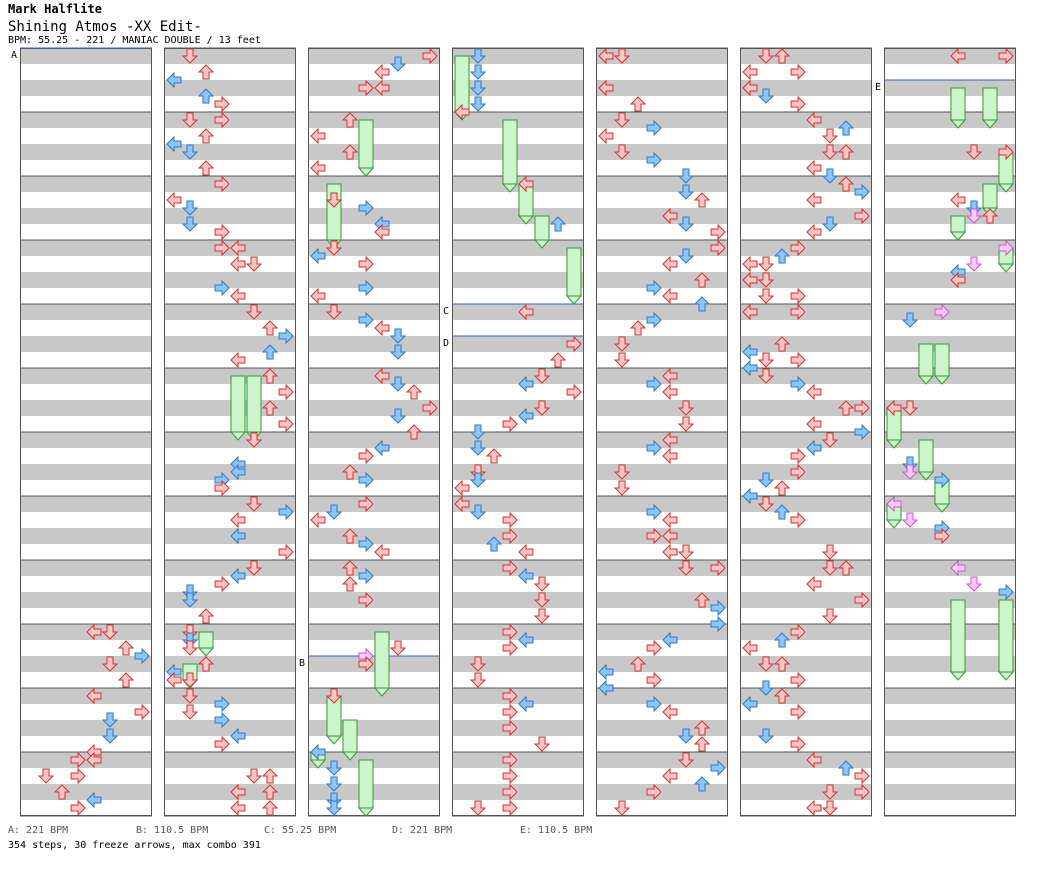 The height and width of the screenshot is (876, 1040). Describe the element at coordinates (806, 432) in the screenshot. I see `column-border` at that location.